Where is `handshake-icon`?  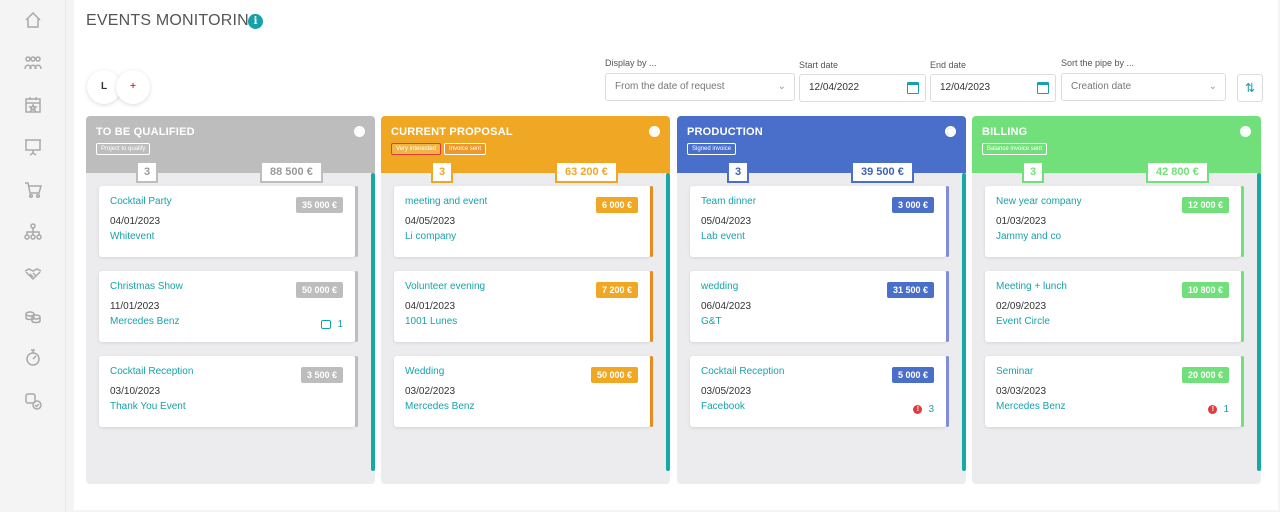 handshake-icon is located at coordinates (33, 274).